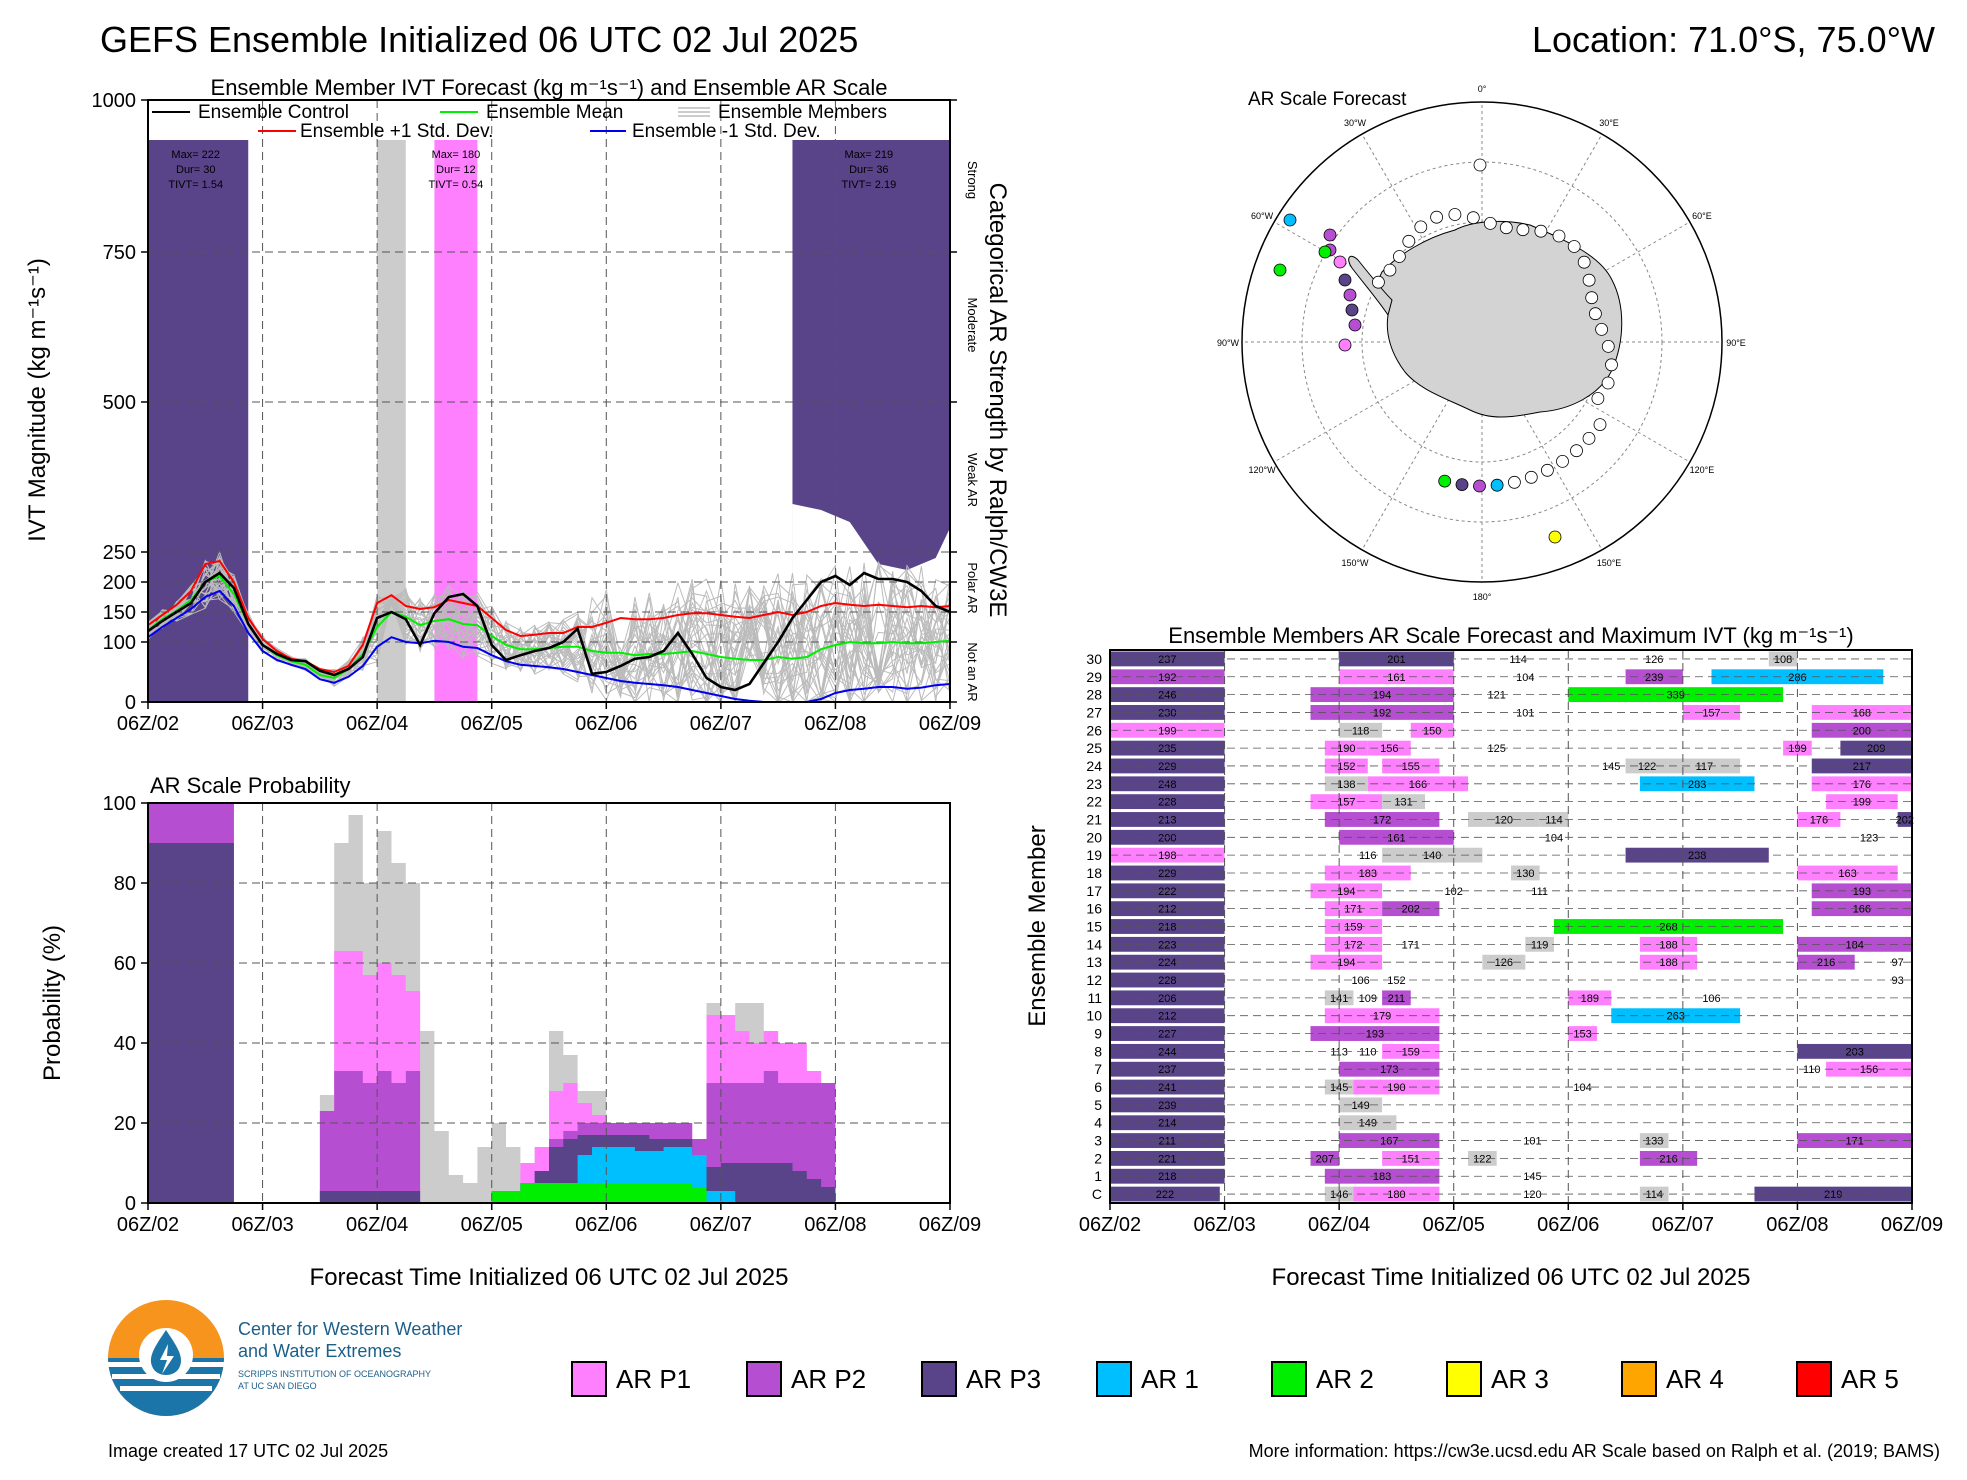 The image size is (1967, 1480). I want to click on ivt-ytick-label: 0, so click(130, 703).